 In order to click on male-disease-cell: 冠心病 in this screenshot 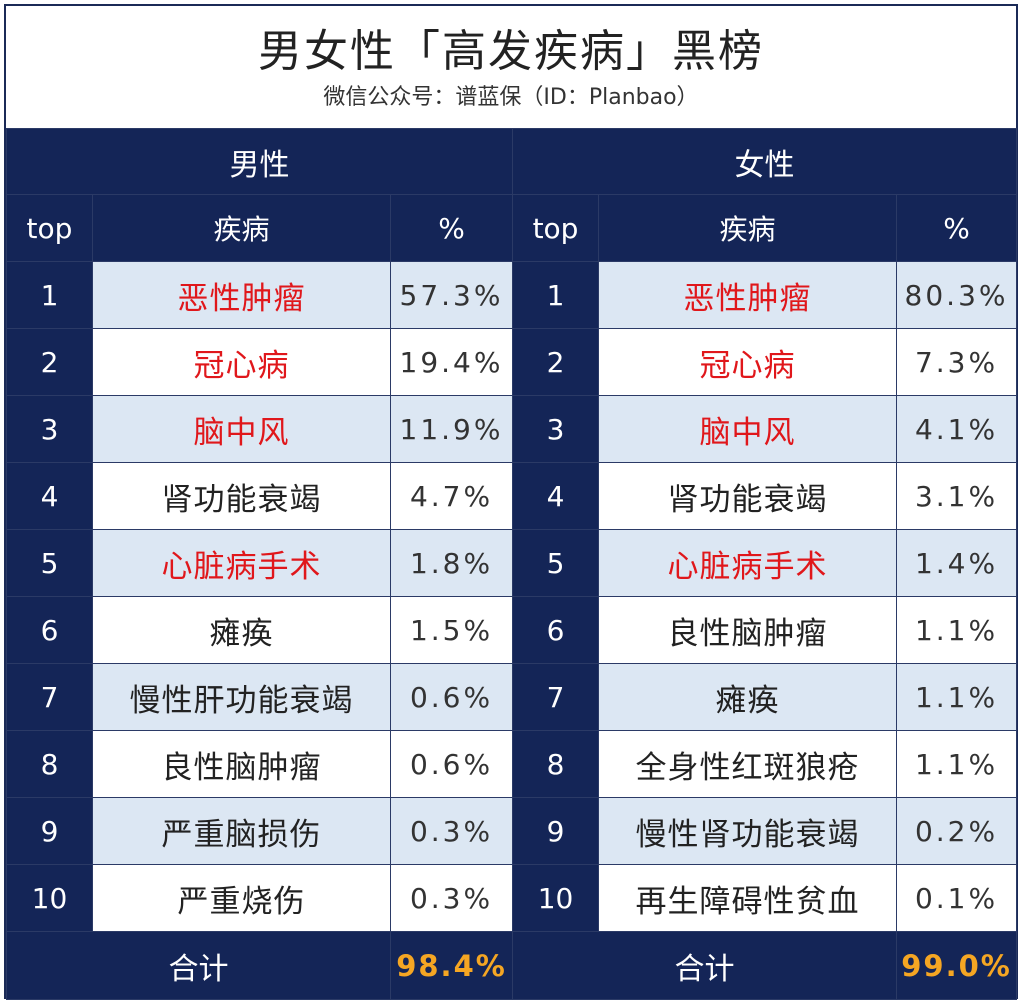, I will do `click(241, 362)`.